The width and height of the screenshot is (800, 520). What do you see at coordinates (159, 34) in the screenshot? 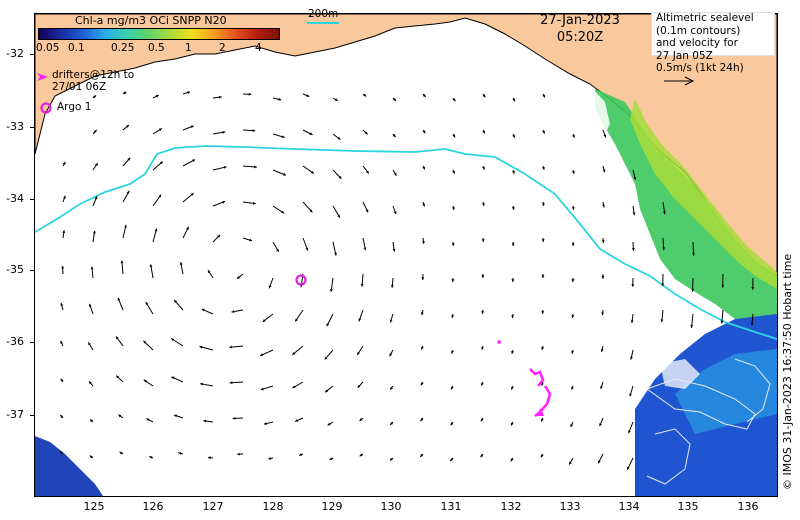
I see `colorbar` at bounding box center [159, 34].